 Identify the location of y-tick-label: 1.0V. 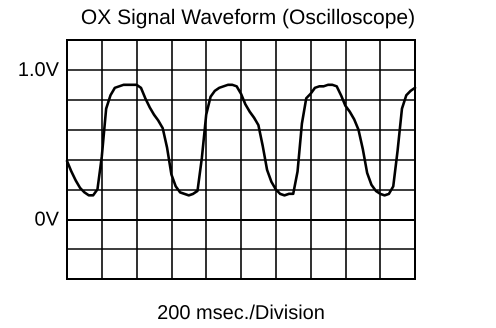
(39, 69).